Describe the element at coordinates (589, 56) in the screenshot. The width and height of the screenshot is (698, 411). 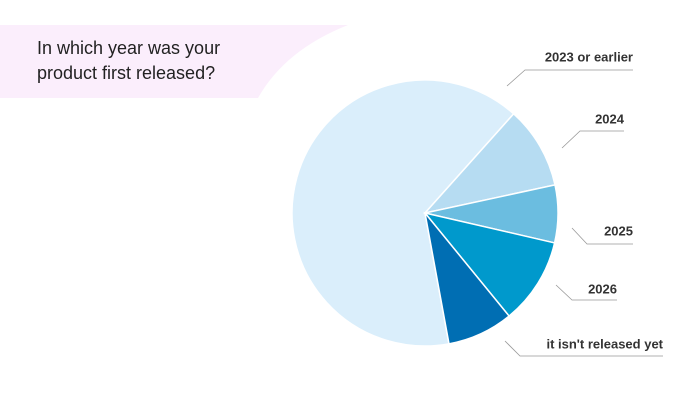
I see `slice-label: 2023 or earlier` at that location.